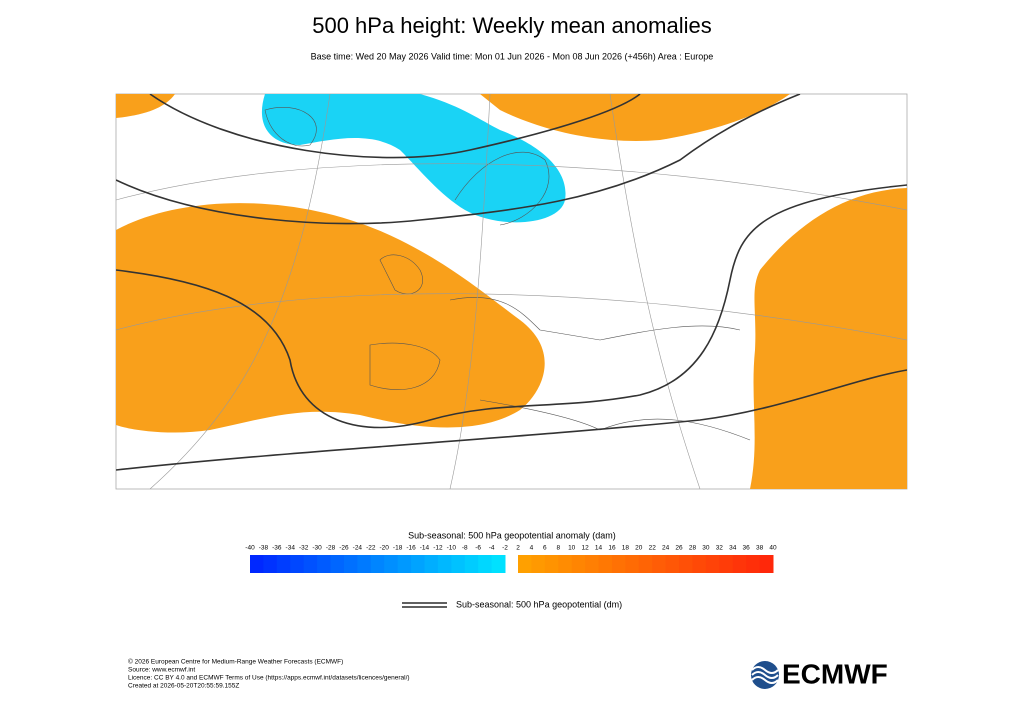 This screenshot has width=1024, height=720. I want to click on colorbar-tick-label: -14, so click(425, 548).